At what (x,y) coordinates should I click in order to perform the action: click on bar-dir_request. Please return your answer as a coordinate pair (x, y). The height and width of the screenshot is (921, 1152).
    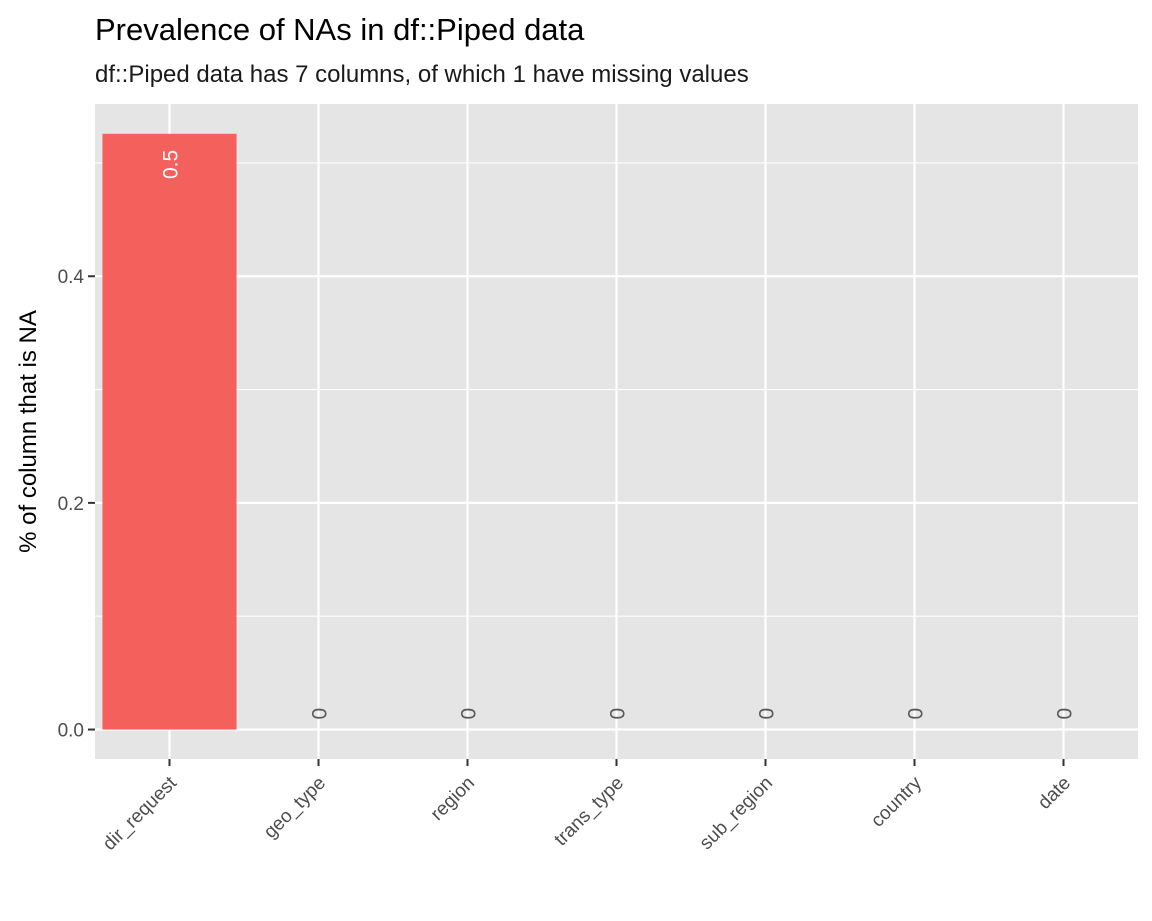
    Looking at the image, I should click on (169, 431).